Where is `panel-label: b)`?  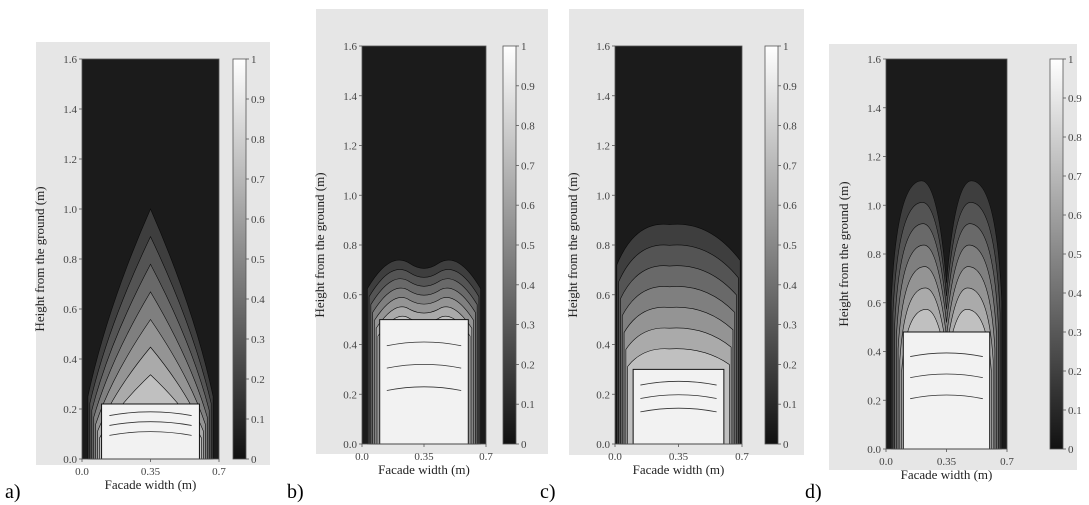 panel-label: b) is located at coordinates (295, 492).